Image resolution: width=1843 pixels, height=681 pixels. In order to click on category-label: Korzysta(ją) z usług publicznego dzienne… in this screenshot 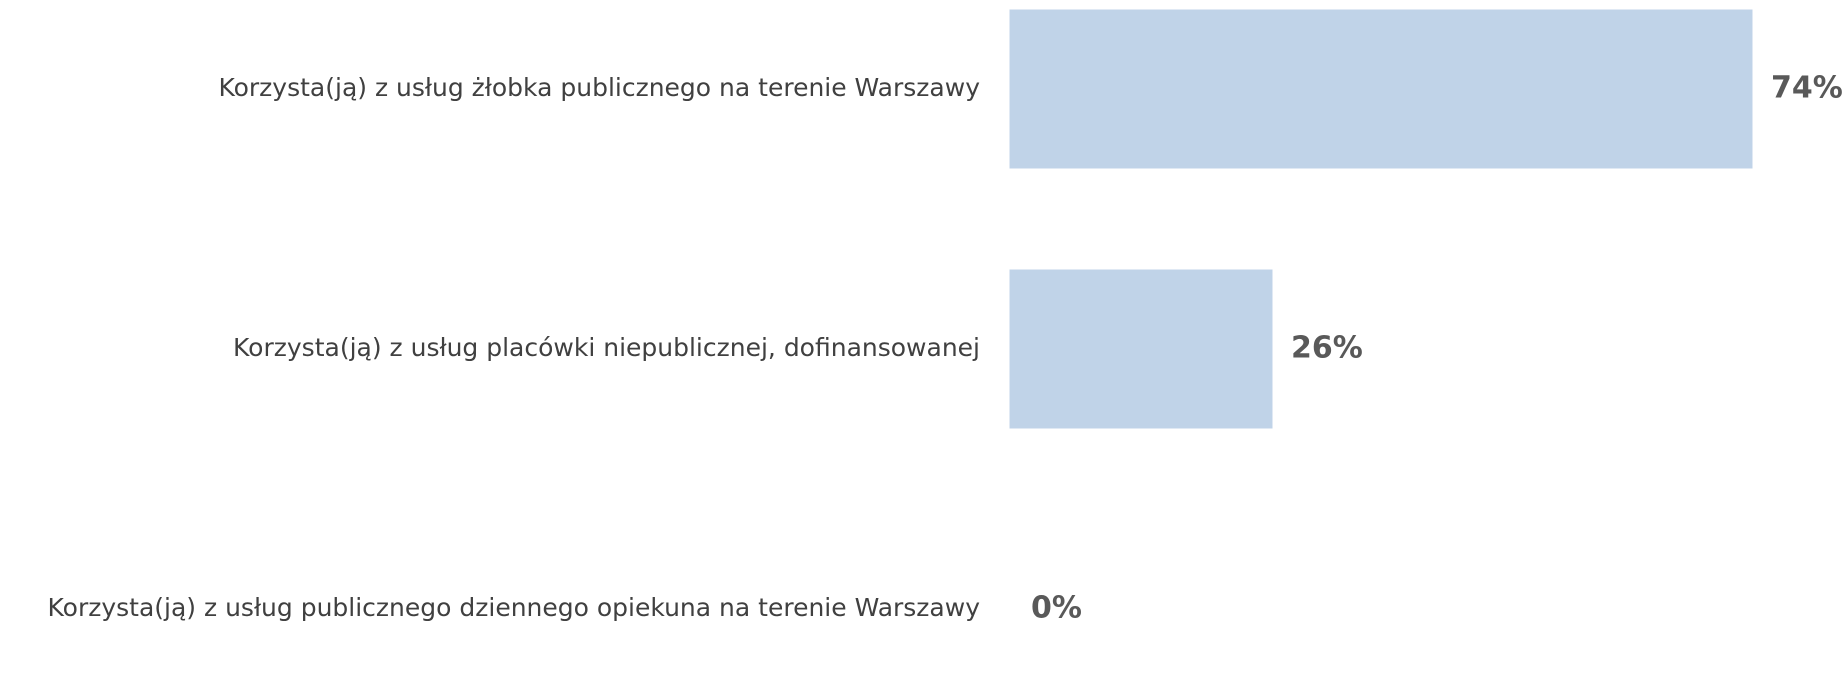, I will do `click(514, 607)`.